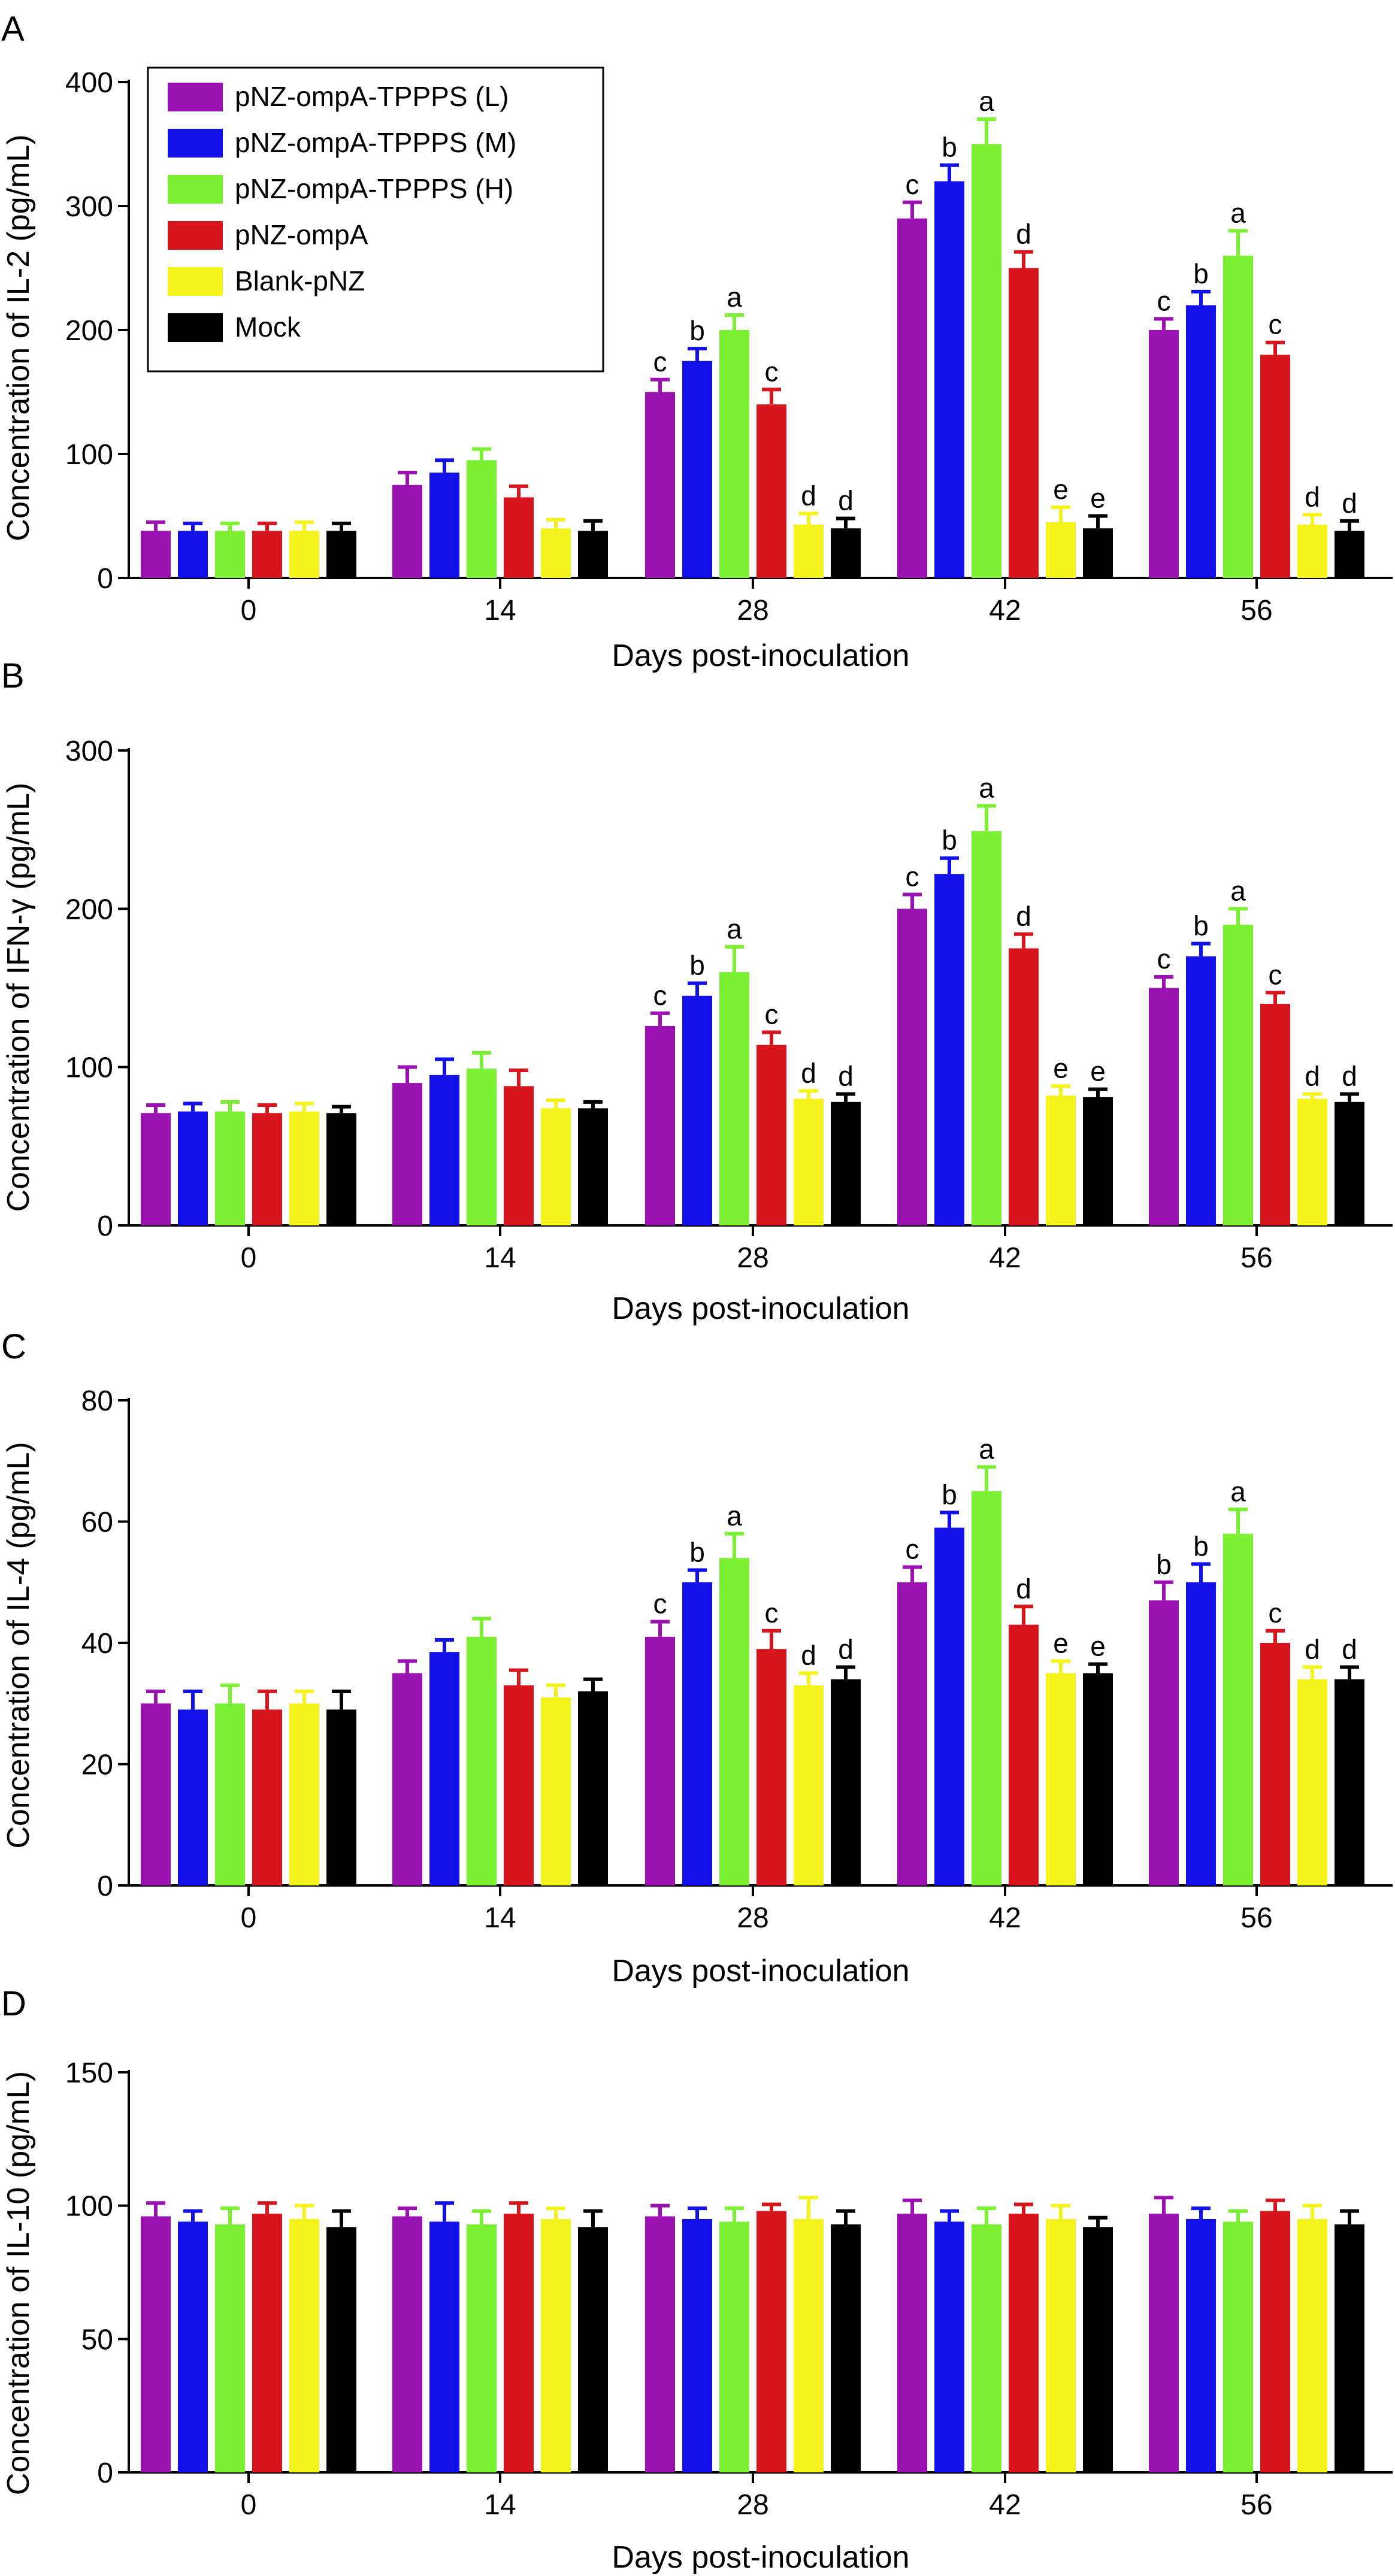  I want to click on panel-c-ytick-label: 0, so click(105, 1886).